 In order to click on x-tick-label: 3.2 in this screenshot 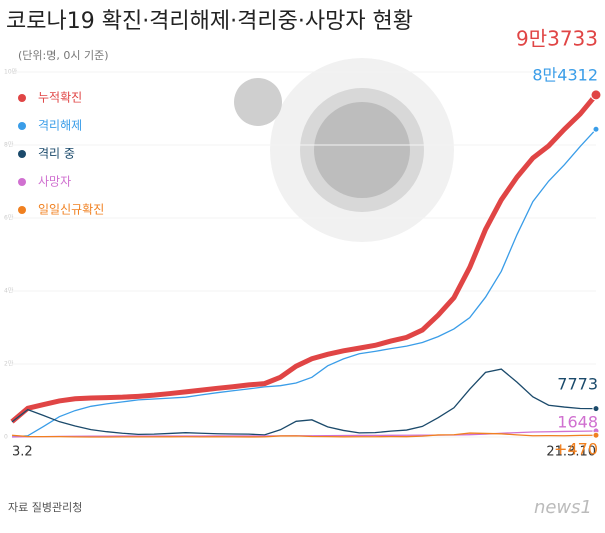, I will do `click(22, 452)`.